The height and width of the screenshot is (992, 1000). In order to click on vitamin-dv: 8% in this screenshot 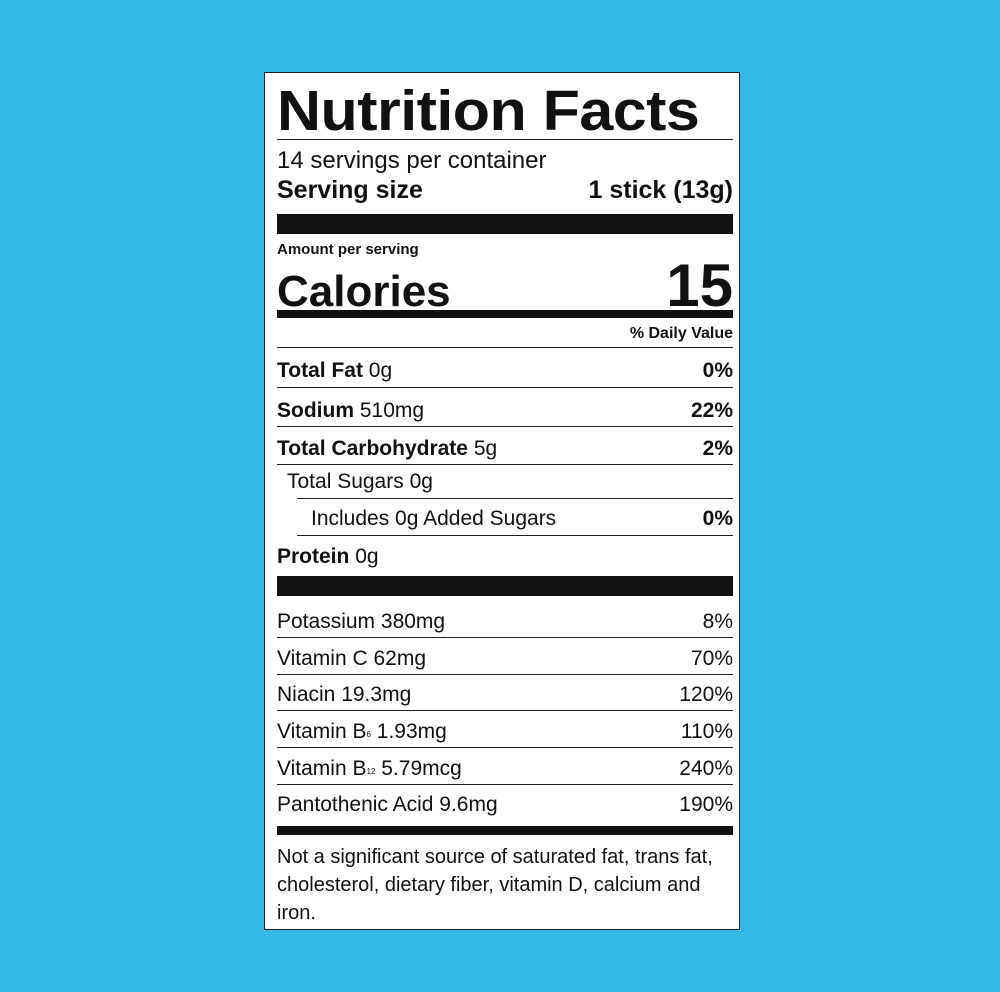, I will do `click(717, 621)`.